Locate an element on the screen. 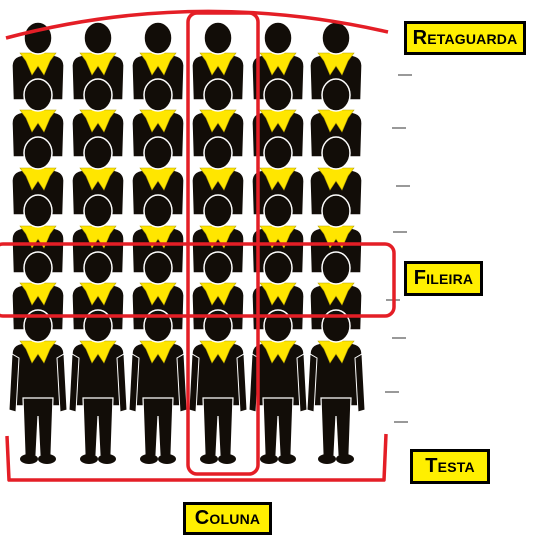  fileira-highlight-box is located at coordinates (198, 280).